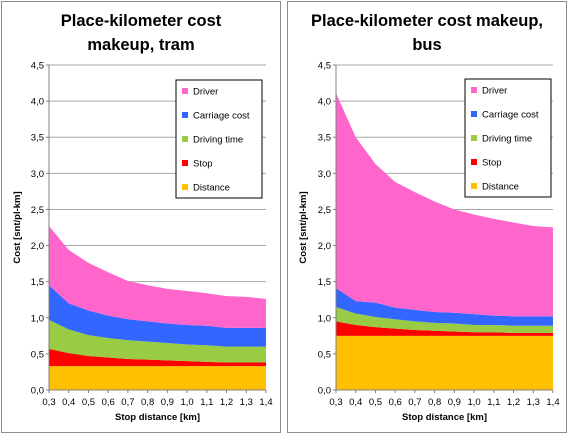 This screenshot has height=437, width=570. Describe the element at coordinates (426, 21) in the screenshot. I see `chart-title-line-1: Place-kilometer cost makeup,` at that location.